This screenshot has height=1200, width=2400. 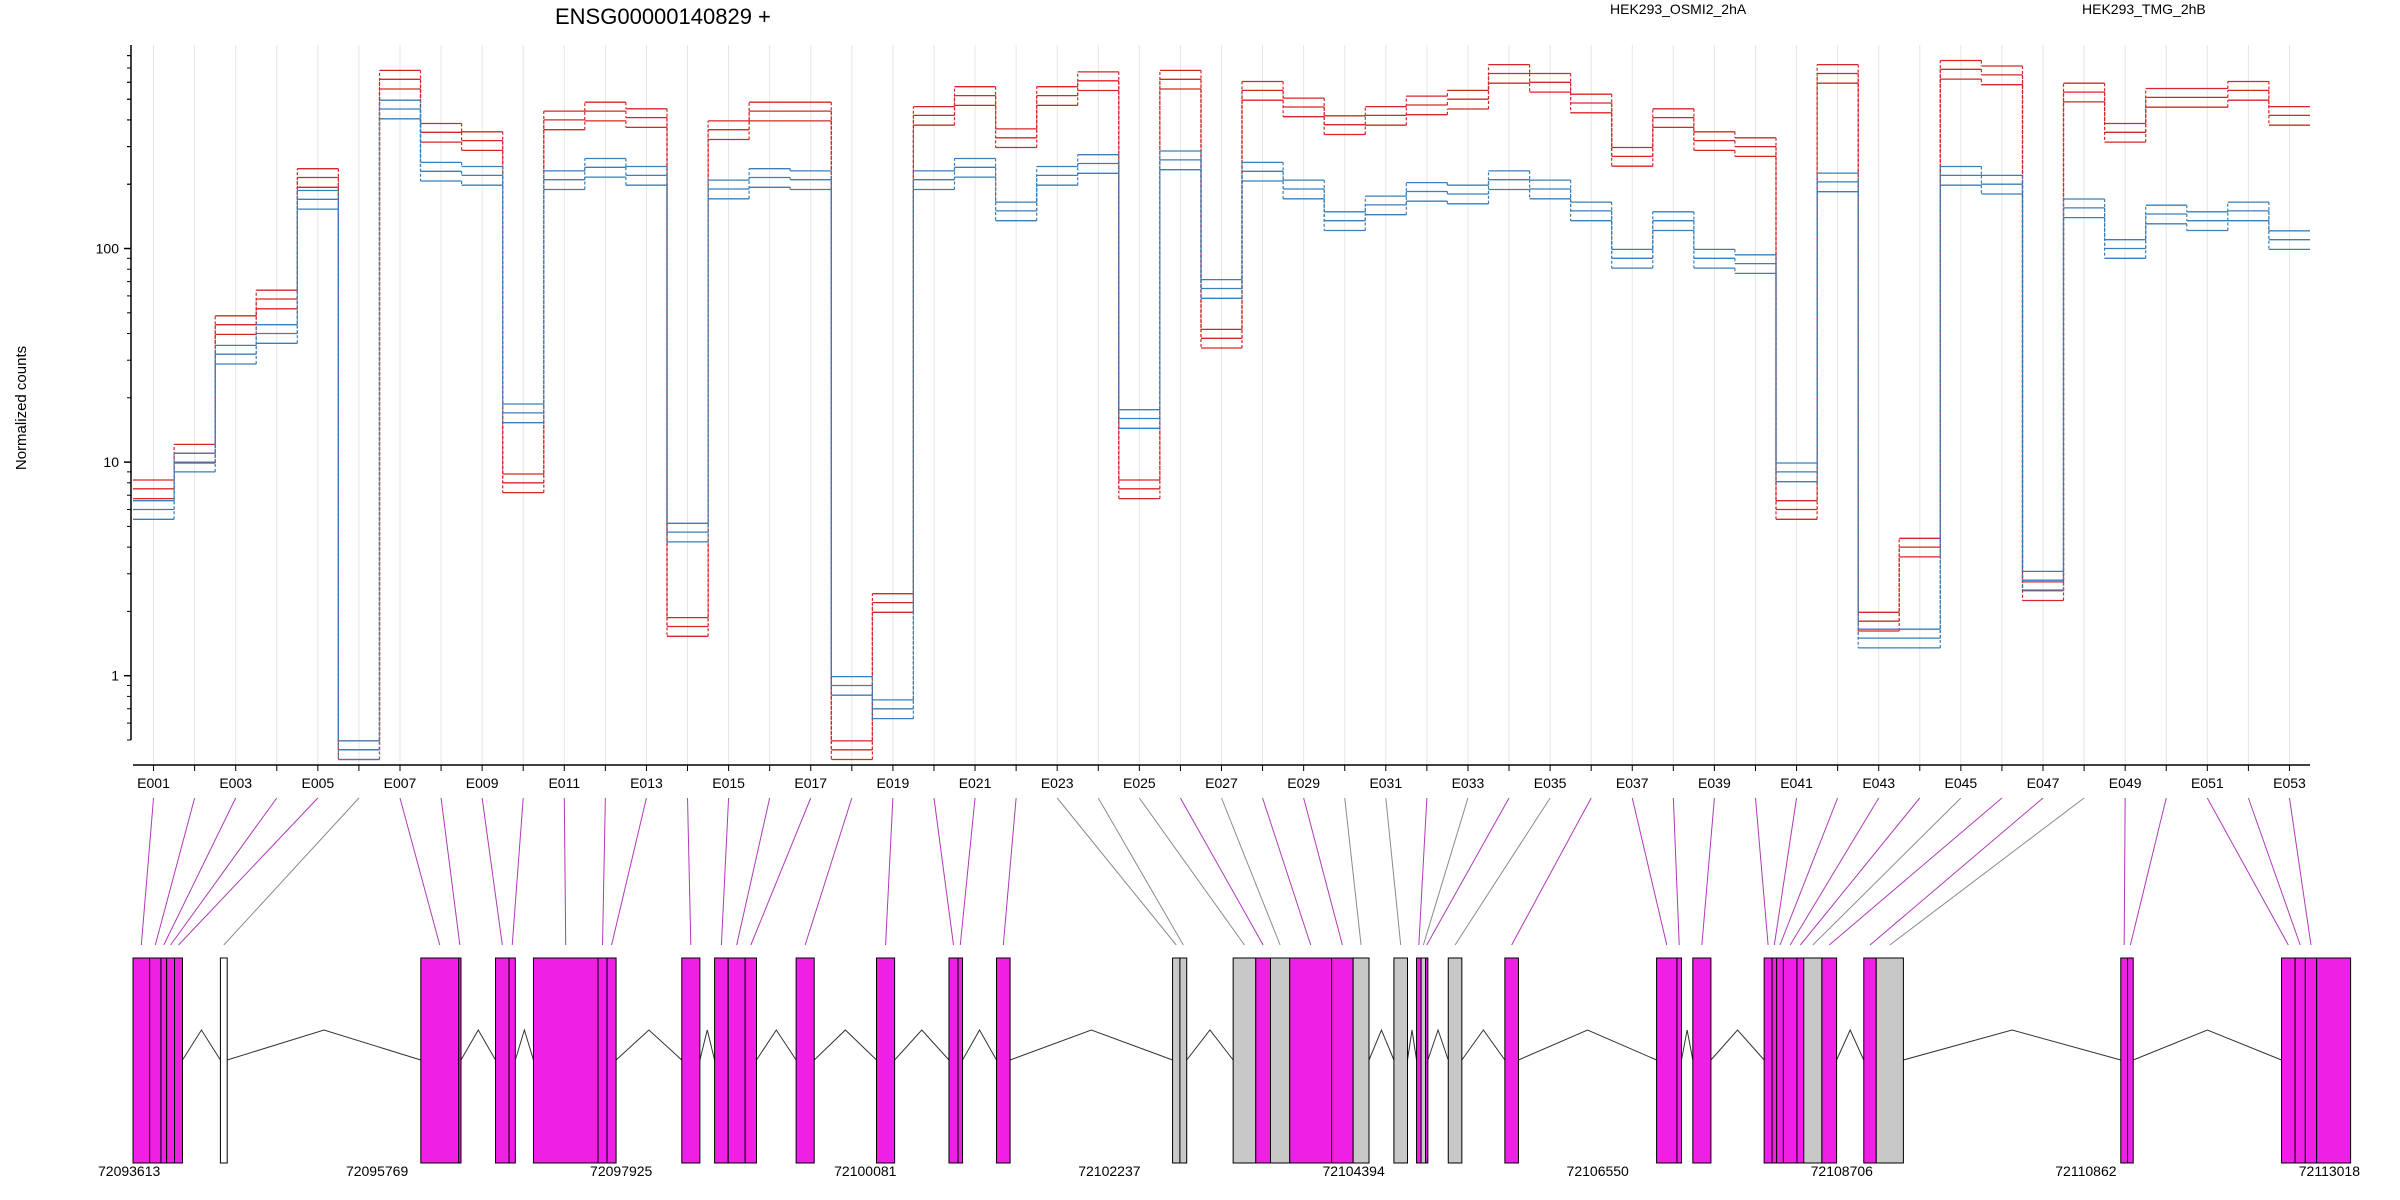 What do you see at coordinates (129, 1171) in the screenshot?
I see `coordinate-label: 72093613` at bounding box center [129, 1171].